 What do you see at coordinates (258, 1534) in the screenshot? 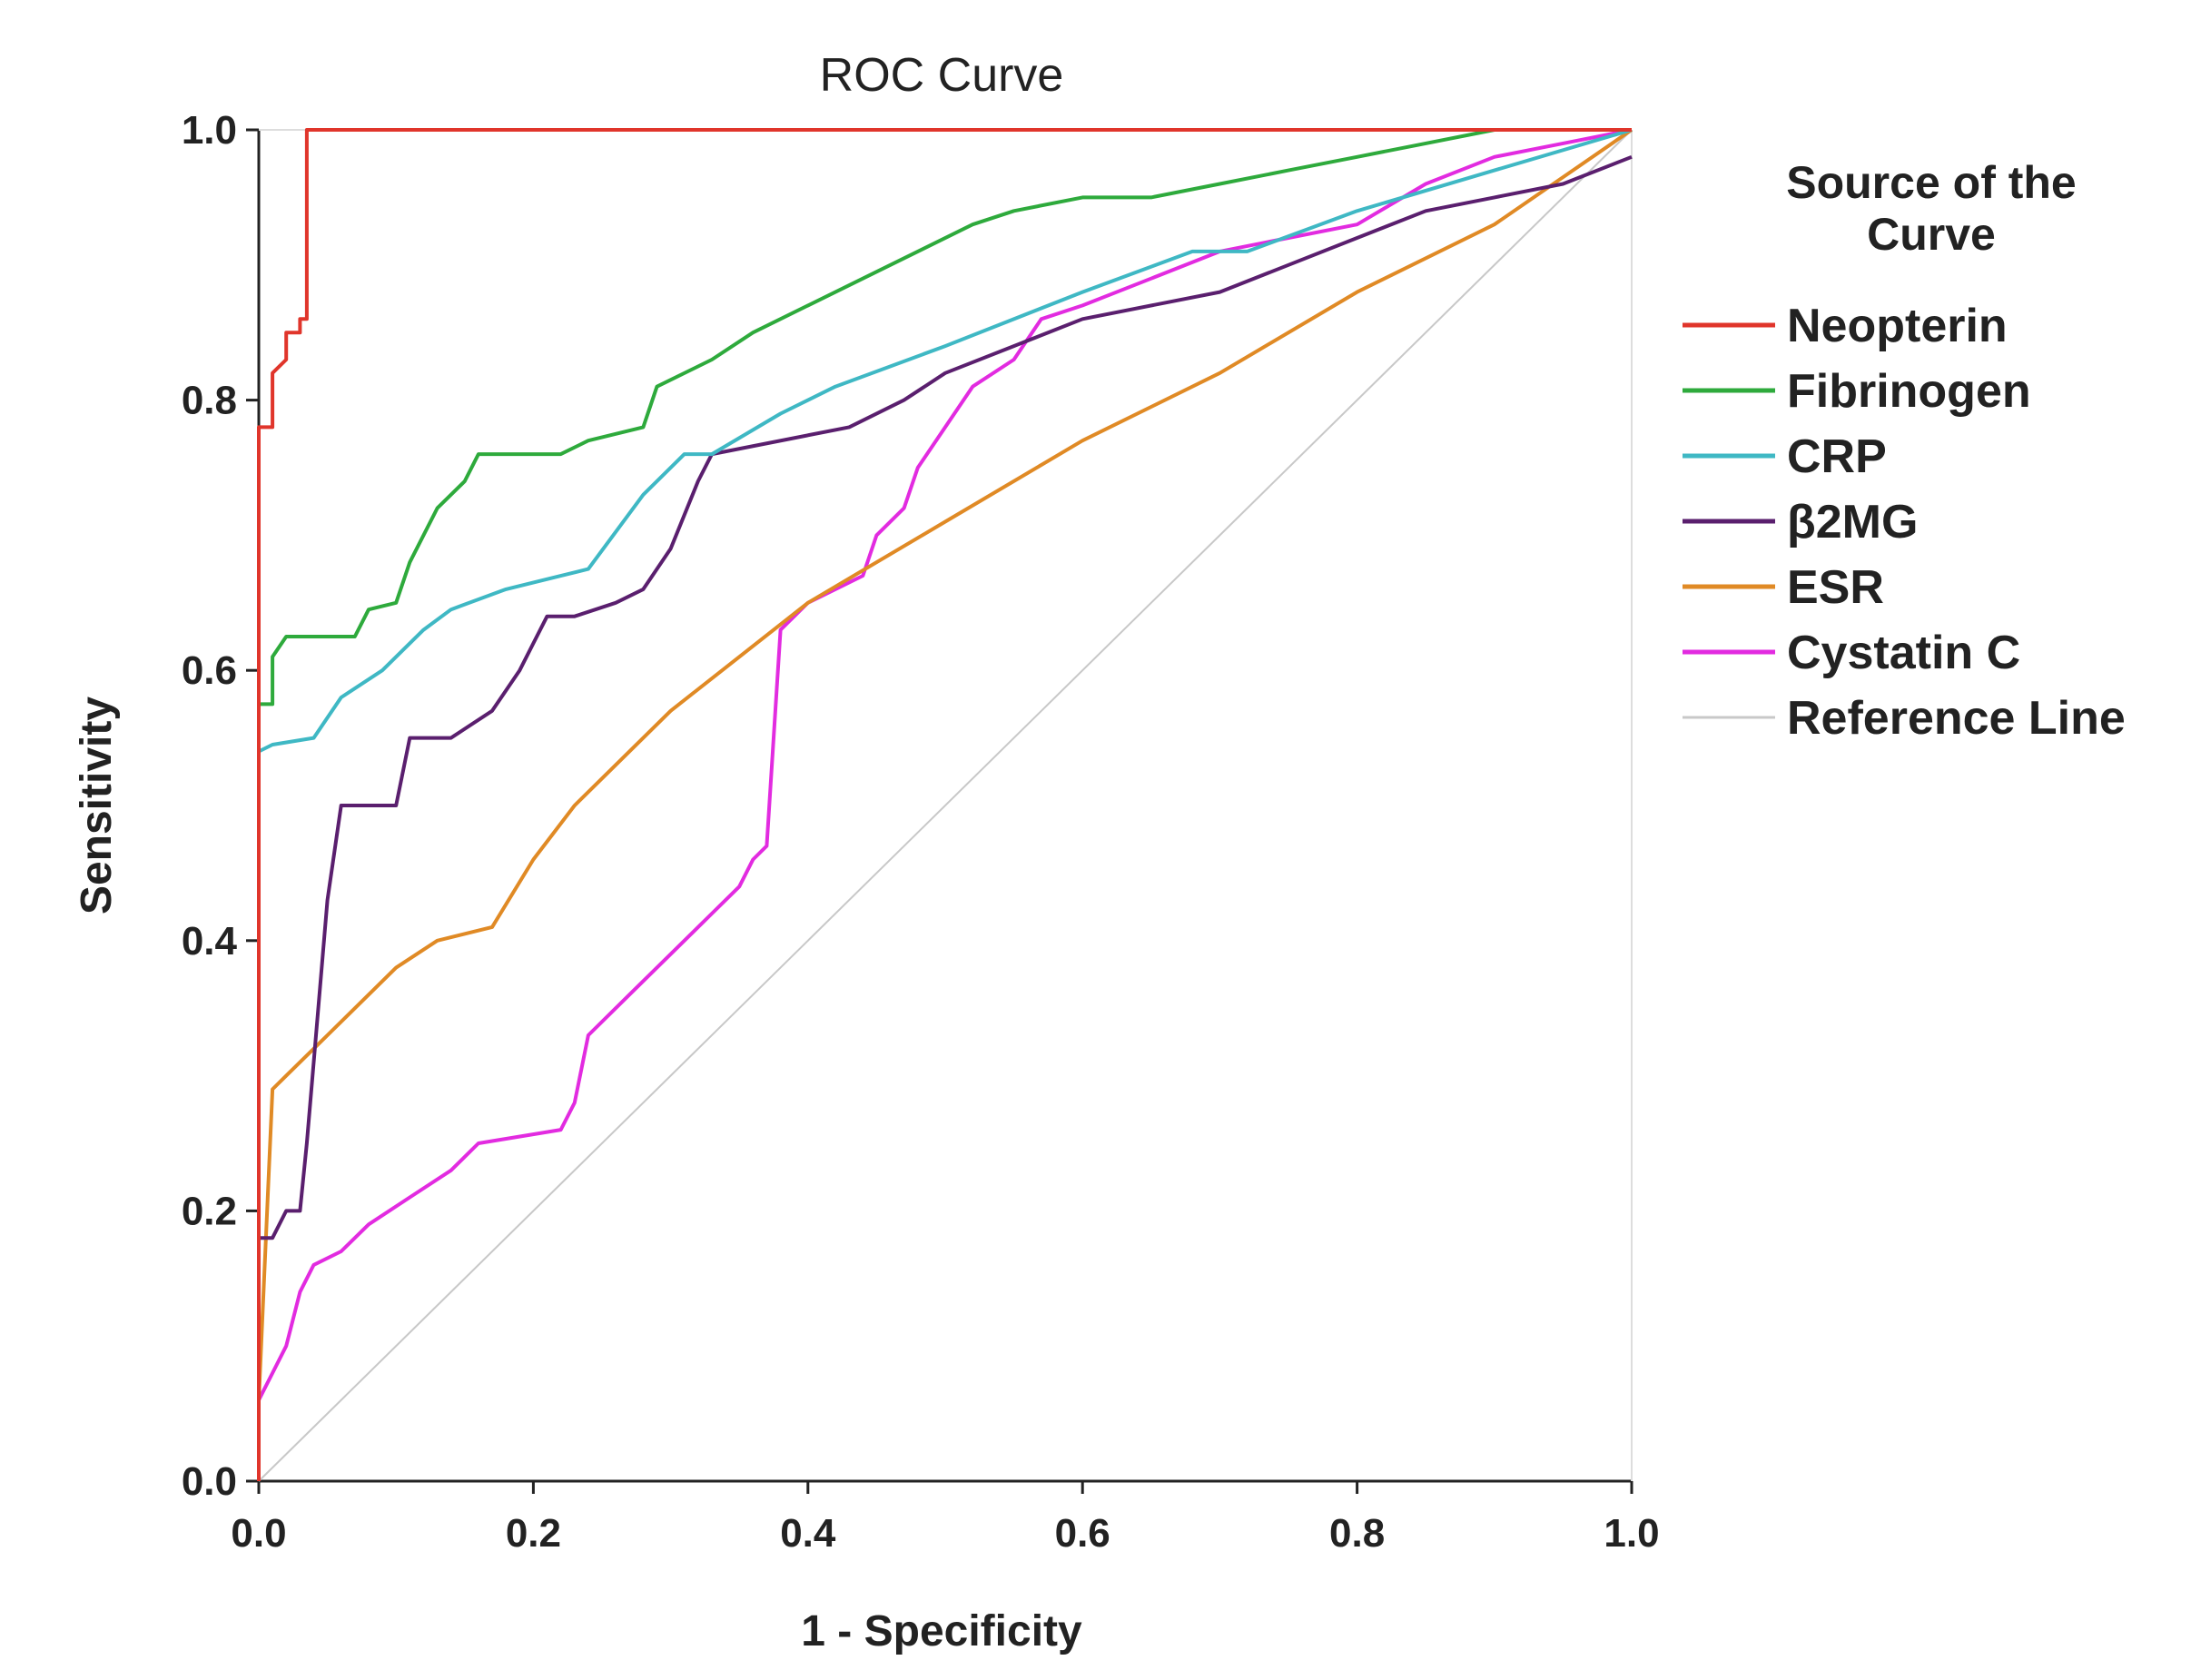
I see `x-tick-label: 0.0` at bounding box center [258, 1534].